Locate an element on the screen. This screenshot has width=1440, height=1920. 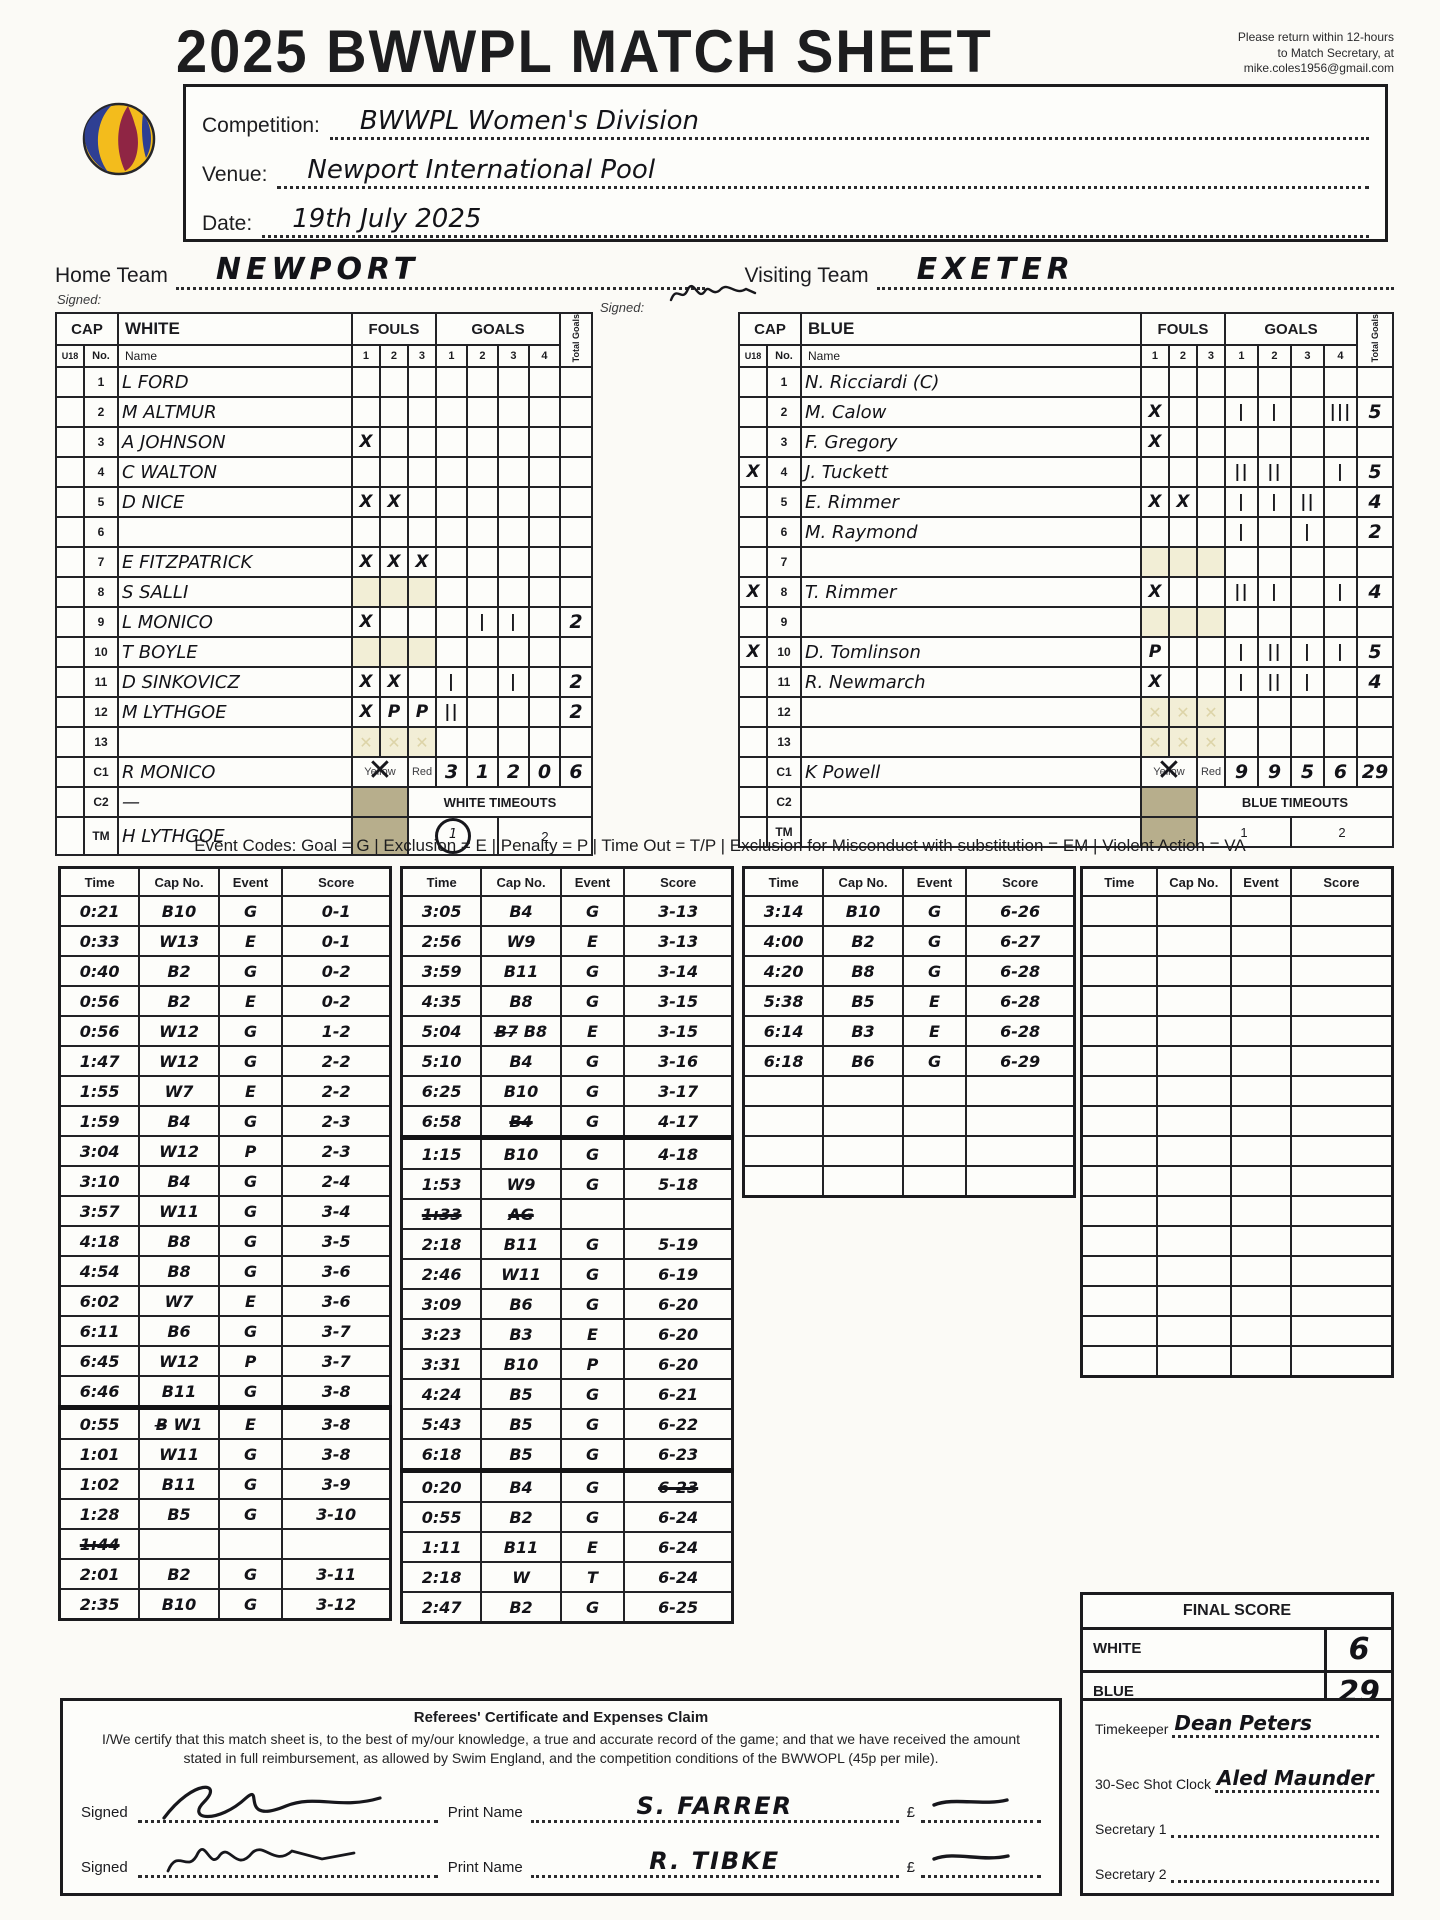
event-score: 3-13 is located at coordinates (678, 941).